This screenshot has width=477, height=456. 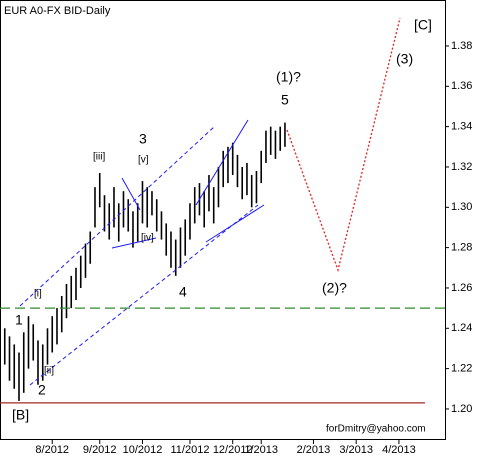 I want to click on x-tick-label: 12/2012, so click(x=233, y=450).